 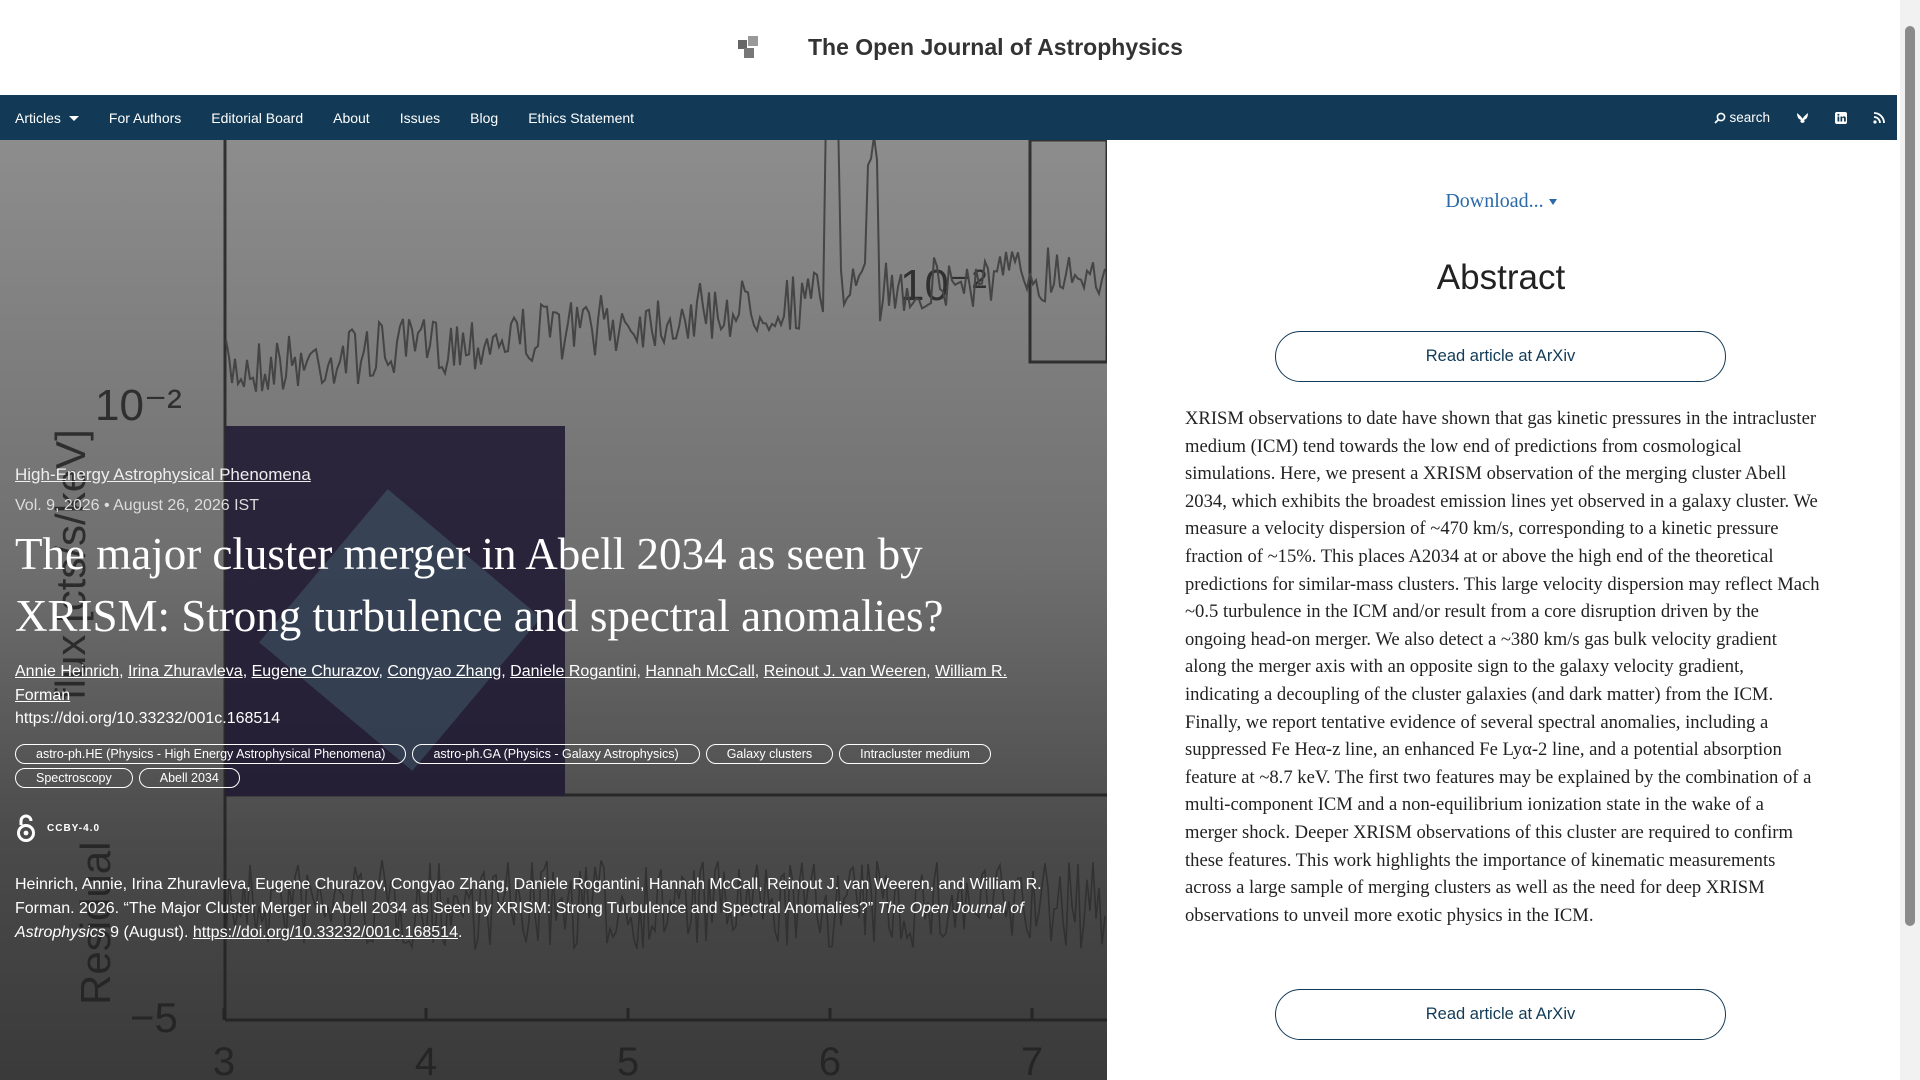 I want to click on search-label: search, so click(x=1749, y=117).